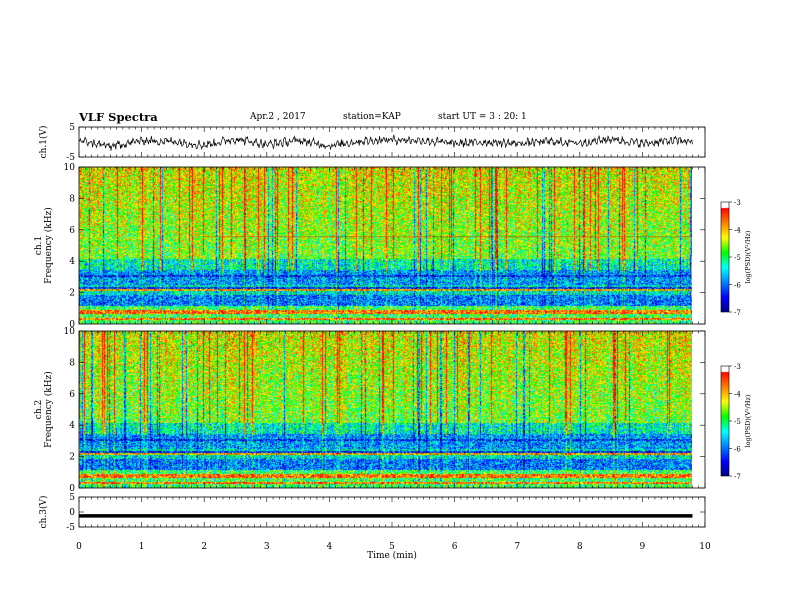 Image resolution: width=792 pixels, height=612 pixels. Describe the element at coordinates (43, 512) in the screenshot. I see `y-axis-label: ch.3(V)` at that location.